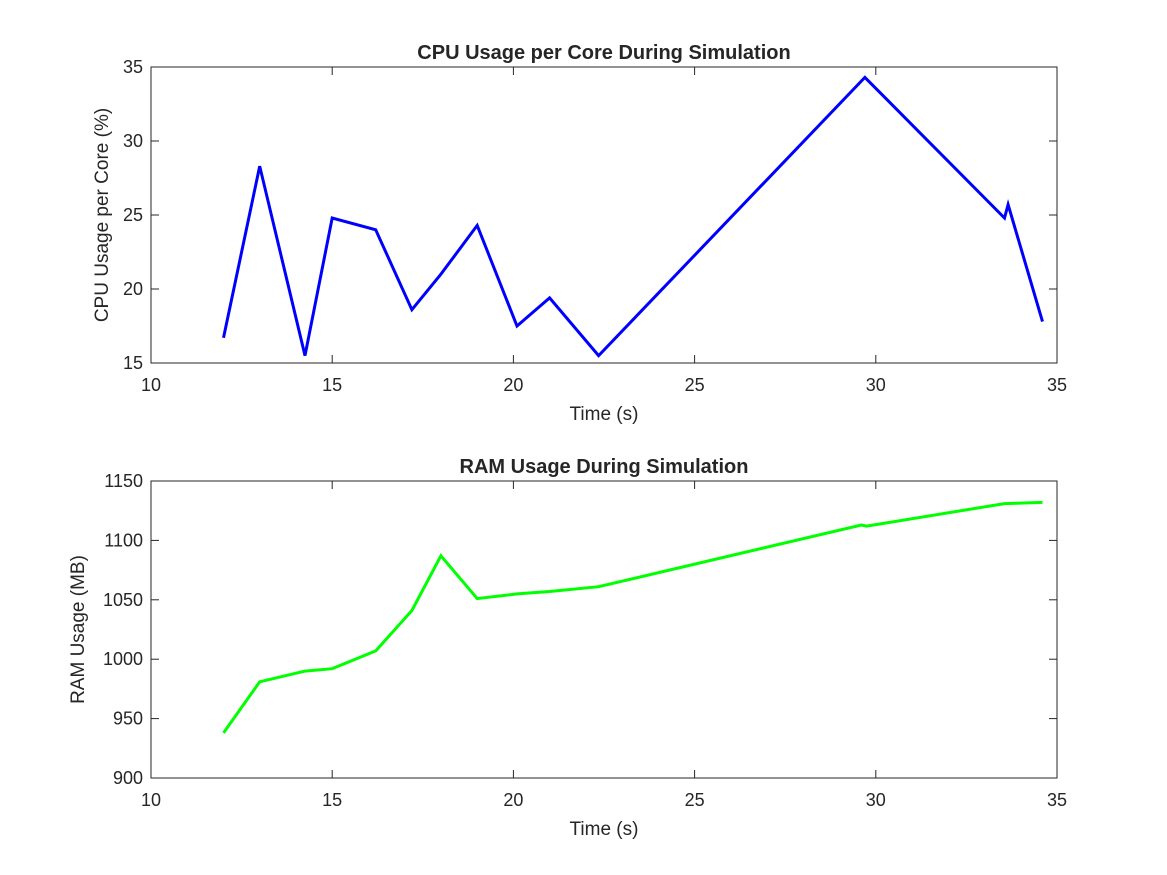 Image resolution: width=1167 pixels, height=875 pixels. What do you see at coordinates (128, 719) in the screenshot?
I see `ram-y-tick-label: 950` at bounding box center [128, 719].